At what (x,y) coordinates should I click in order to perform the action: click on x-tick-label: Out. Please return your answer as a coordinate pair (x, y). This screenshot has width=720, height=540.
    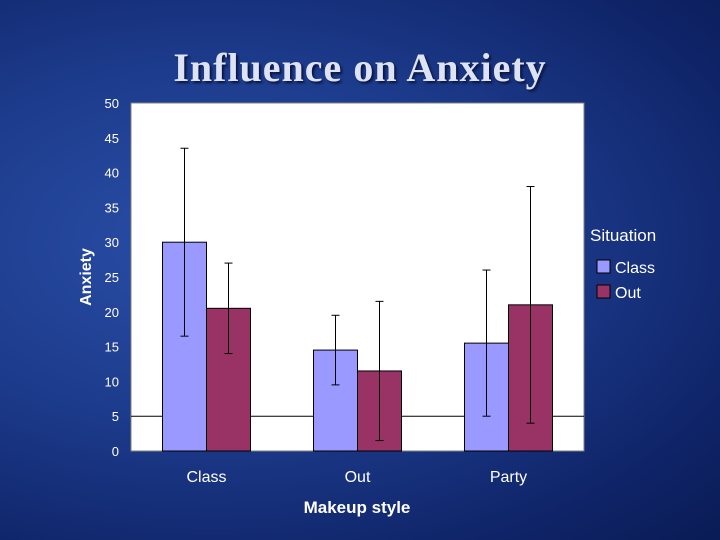
    Looking at the image, I should click on (358, 477).